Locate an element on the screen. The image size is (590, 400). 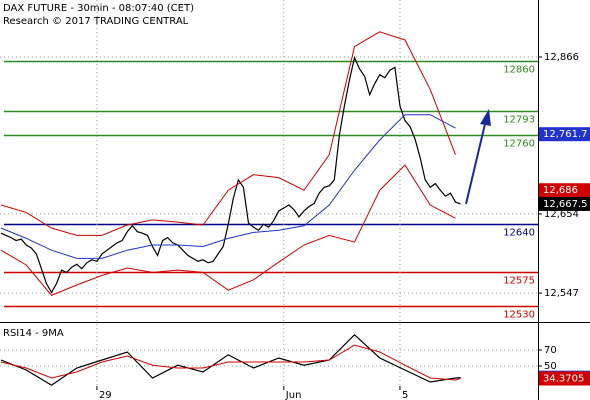
level-label: 12575 is located at coordinates (519, 281).